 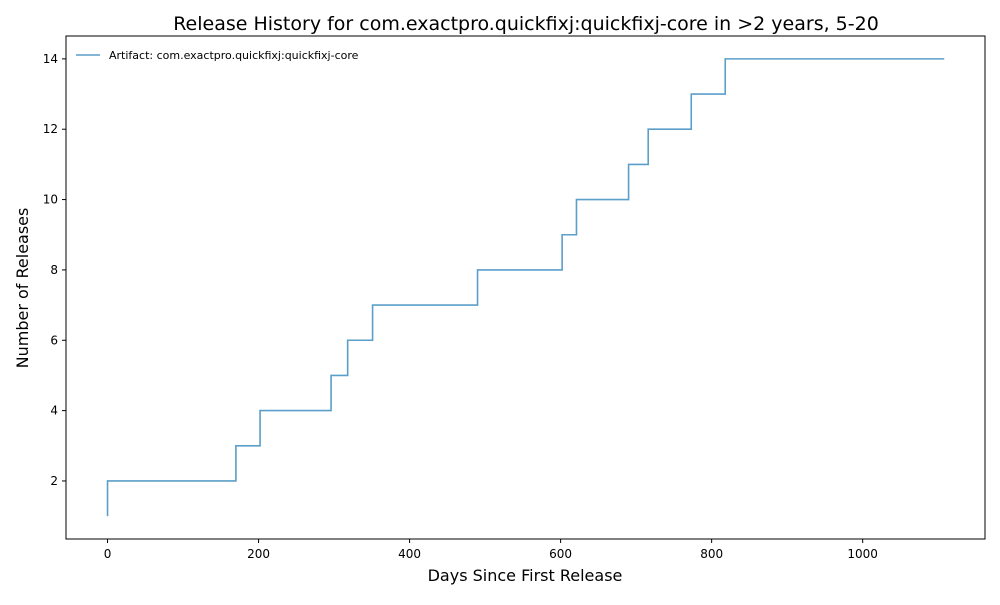 I want to click on y-tick-label: 12, so click(x=50, y=129).